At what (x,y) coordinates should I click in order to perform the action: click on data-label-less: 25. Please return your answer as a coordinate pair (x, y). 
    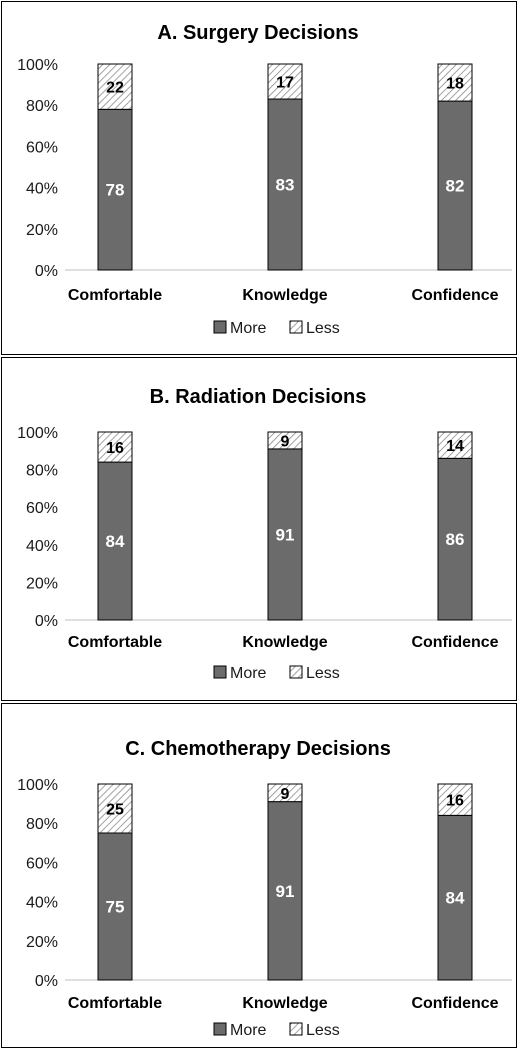
    Looking at the image, I should click on (115, 810).